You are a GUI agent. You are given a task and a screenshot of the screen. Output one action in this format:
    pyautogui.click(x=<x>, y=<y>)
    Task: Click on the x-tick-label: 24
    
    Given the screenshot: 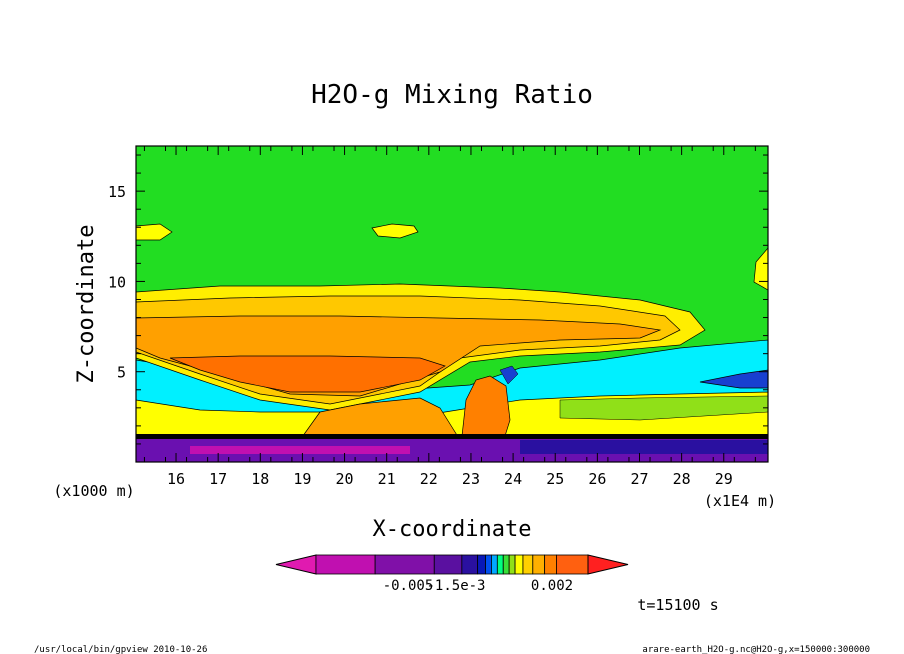 What is the action you would take?
    pyautogui.click(x=513, y=479)
    